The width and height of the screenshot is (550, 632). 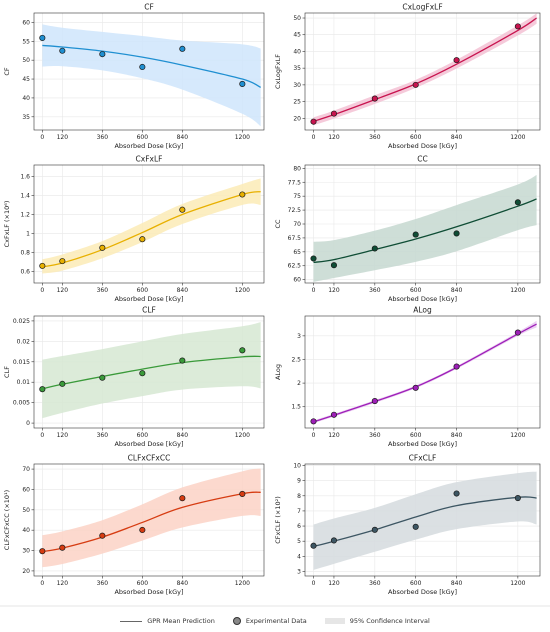 I want to click on y-tick-label: 3, so click(x=299, y=571).